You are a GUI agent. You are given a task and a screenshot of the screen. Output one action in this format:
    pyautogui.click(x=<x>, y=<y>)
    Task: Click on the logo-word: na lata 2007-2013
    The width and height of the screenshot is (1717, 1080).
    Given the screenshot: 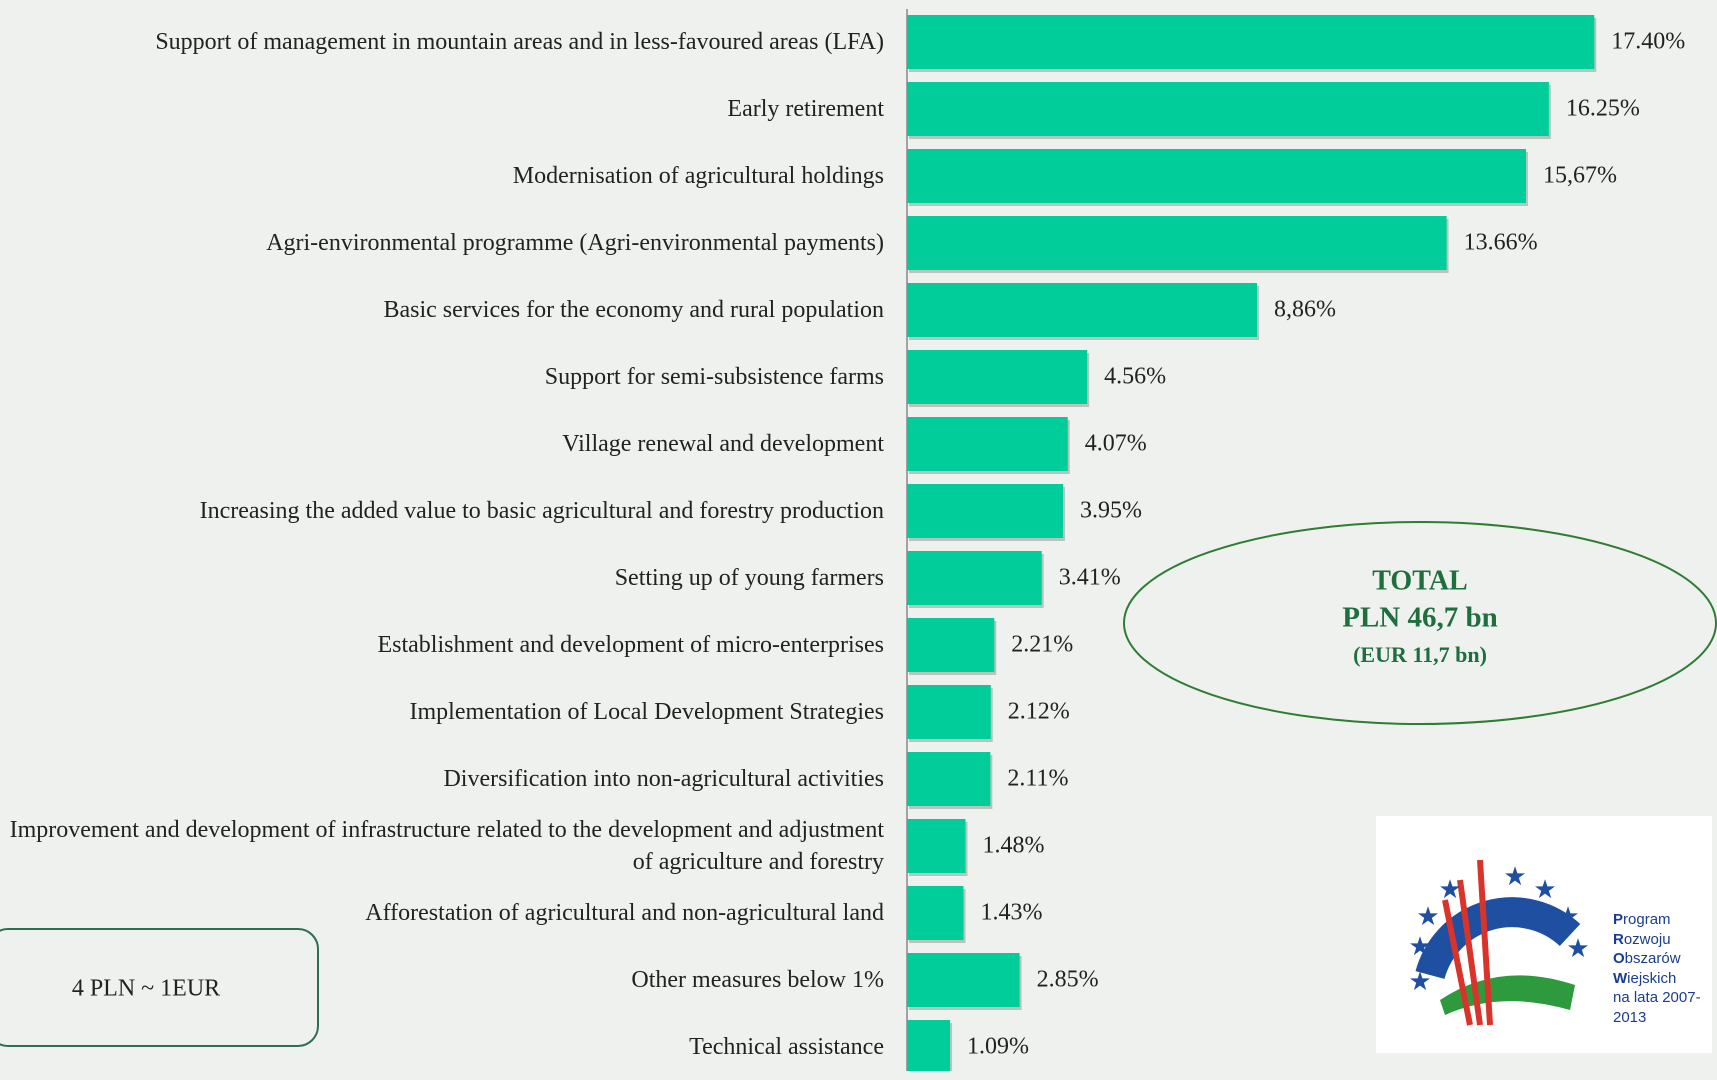 What is the action you would take?
    pyautogui.click(x=1657, y=1007)
    